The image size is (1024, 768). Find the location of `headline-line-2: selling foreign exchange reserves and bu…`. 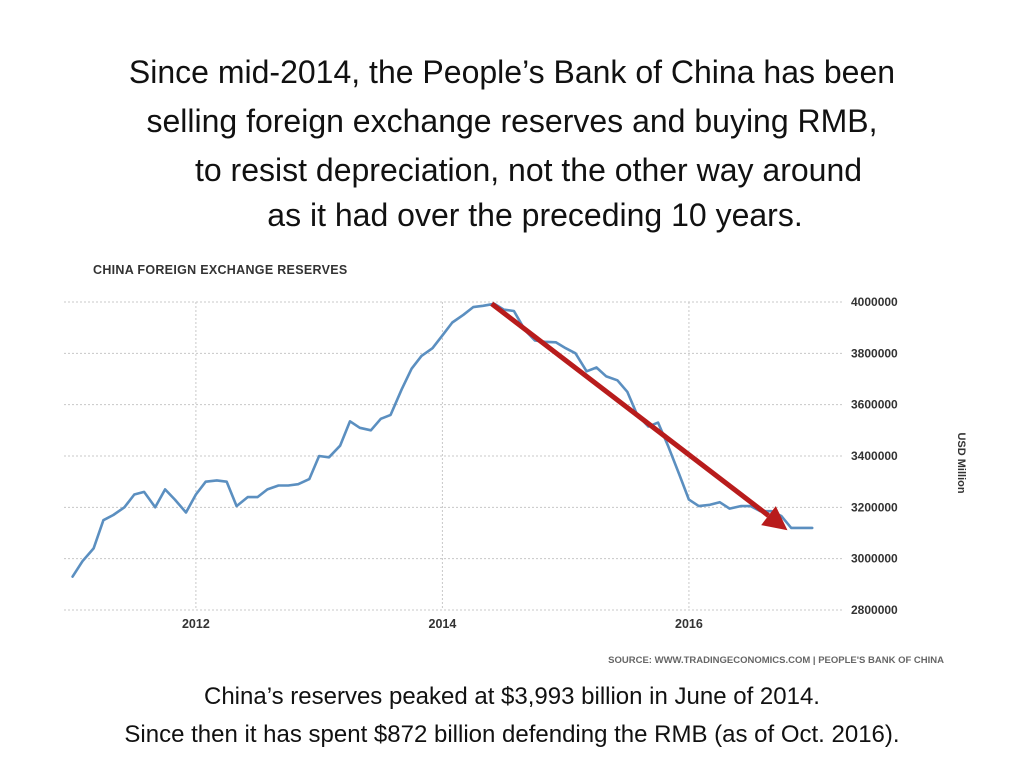

headline-line-2: selling foreign exchange reserves and bu… is located at coordinates (512, 121).